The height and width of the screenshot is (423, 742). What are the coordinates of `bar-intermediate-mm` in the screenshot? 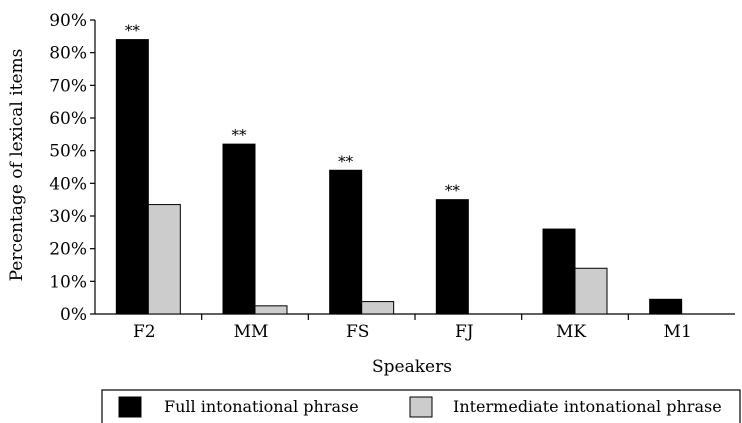 It's located at (271, 310).